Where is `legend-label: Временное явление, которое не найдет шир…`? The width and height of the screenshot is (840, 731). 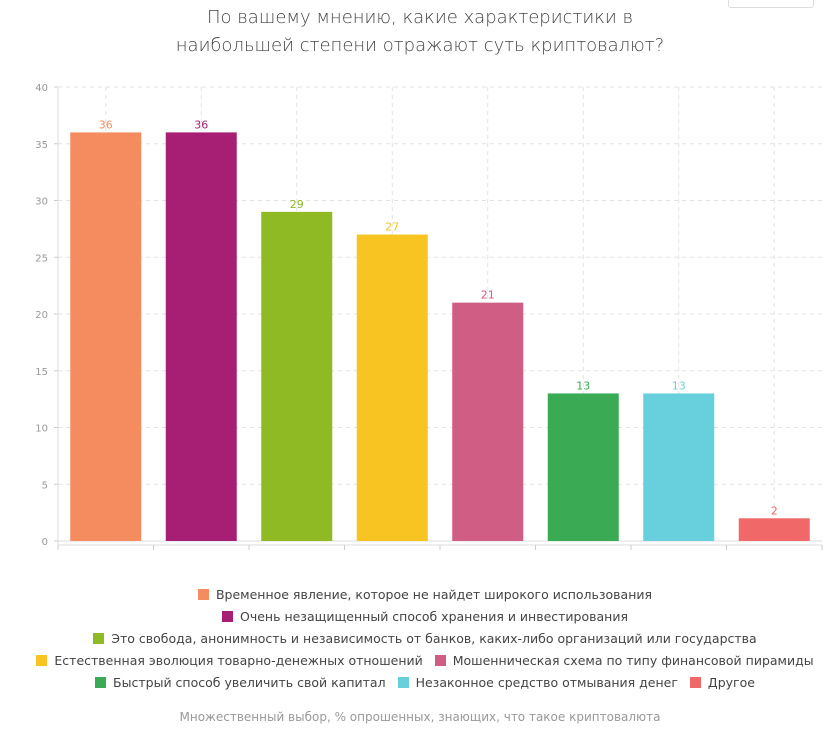
legend-label: Временное явление, которое не найдет шир… is located at coordinates (434, 594).